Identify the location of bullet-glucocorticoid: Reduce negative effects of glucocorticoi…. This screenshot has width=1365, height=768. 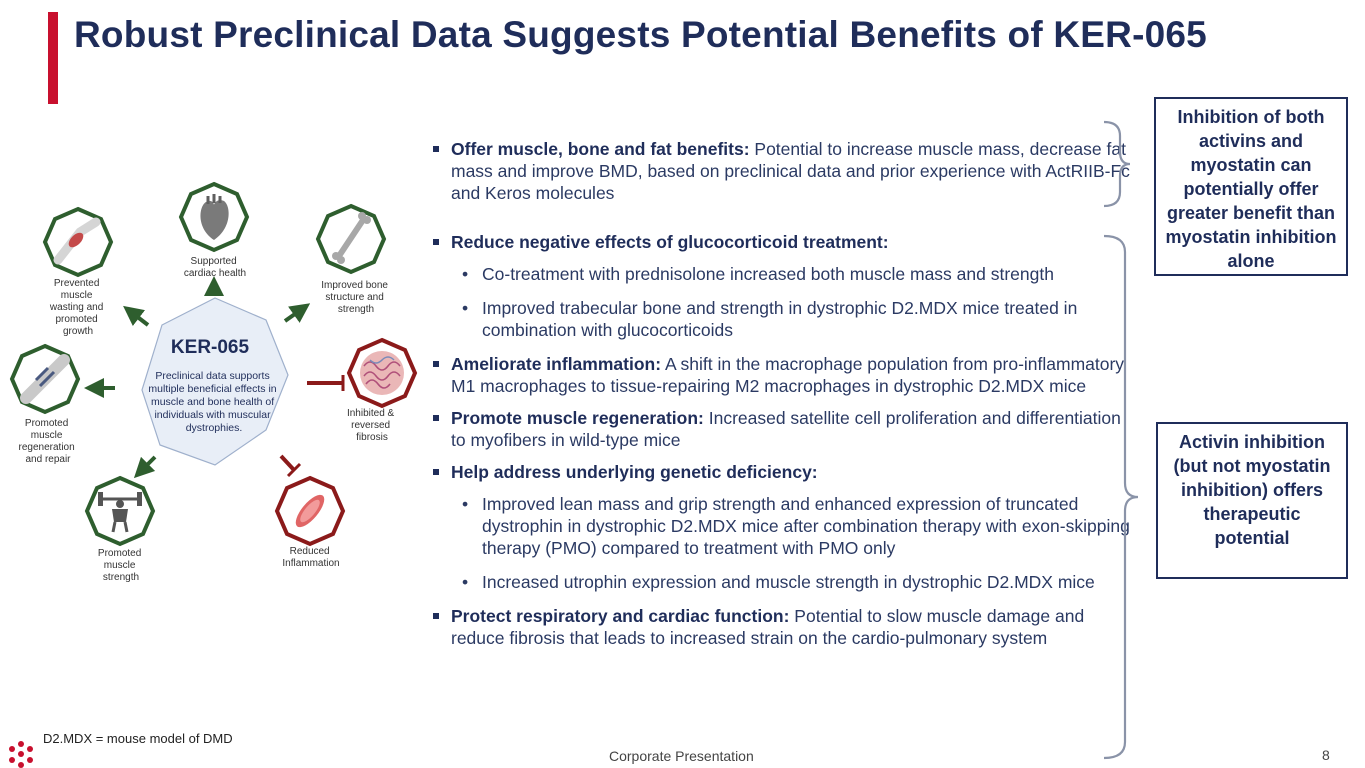
(780, 242).